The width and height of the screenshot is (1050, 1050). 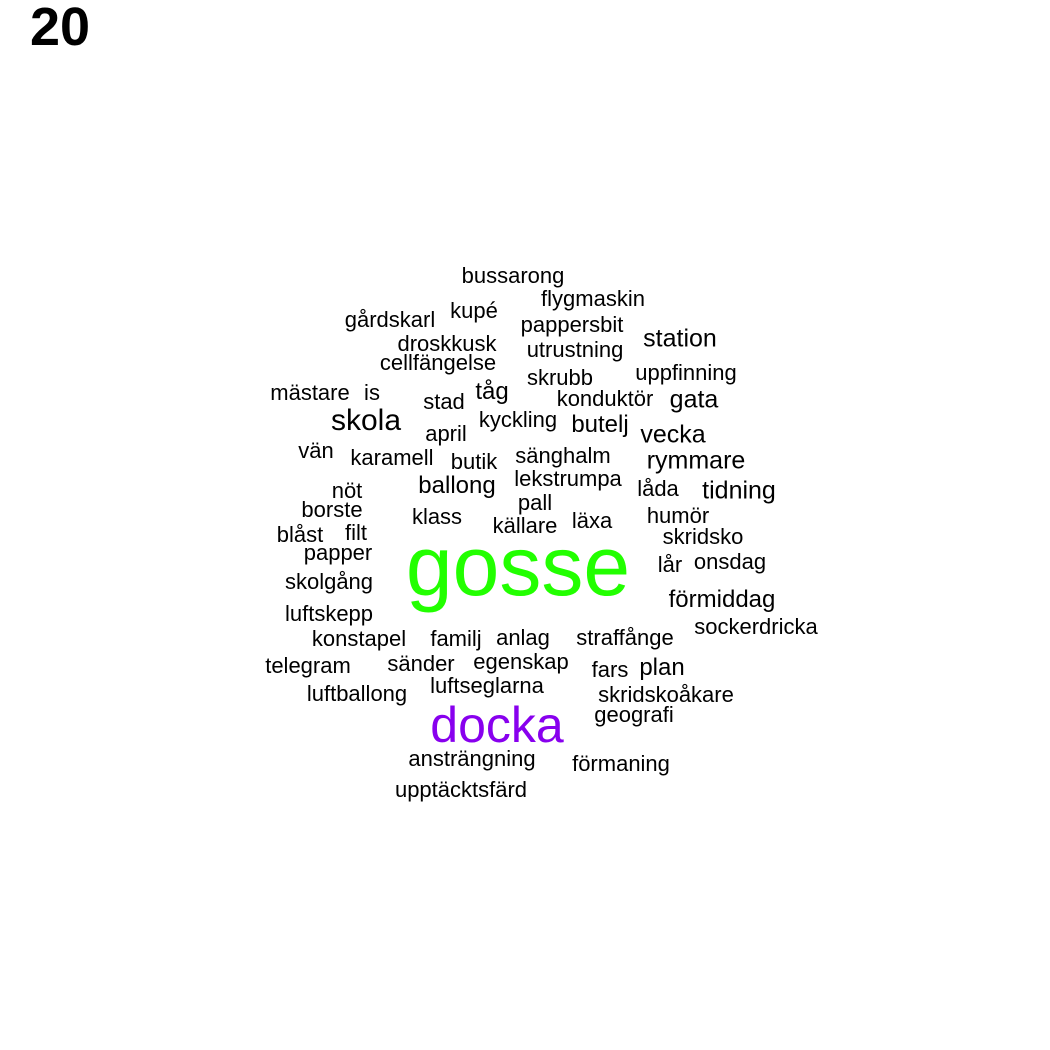 I want to click on word-sanghalm: sänghalm, so click(x=563, y=455).